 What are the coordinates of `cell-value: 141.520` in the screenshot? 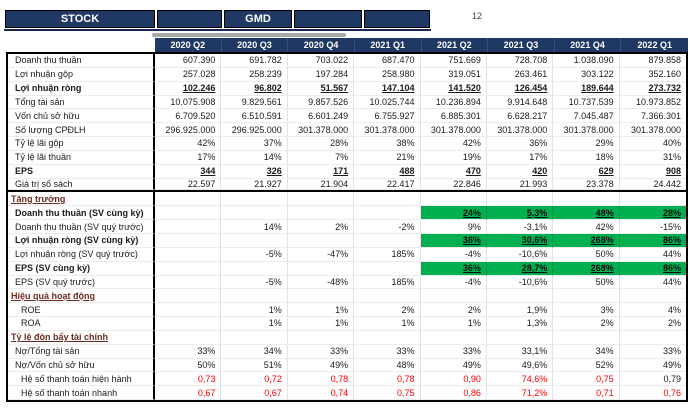 It's located at (453, 88).